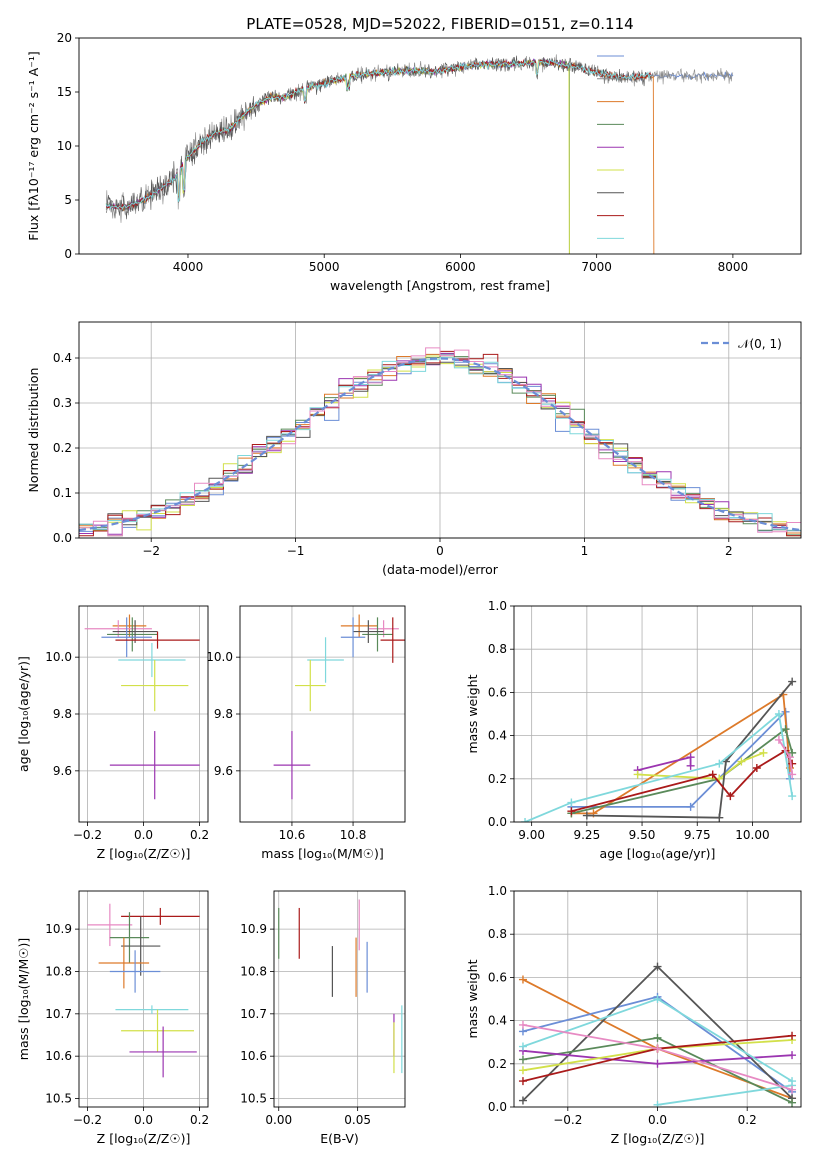  What do you see at coordinates (657, 1120) in the screenshot?
I see `x-tick-label: 0.0` at bounding box center [657, 1120].